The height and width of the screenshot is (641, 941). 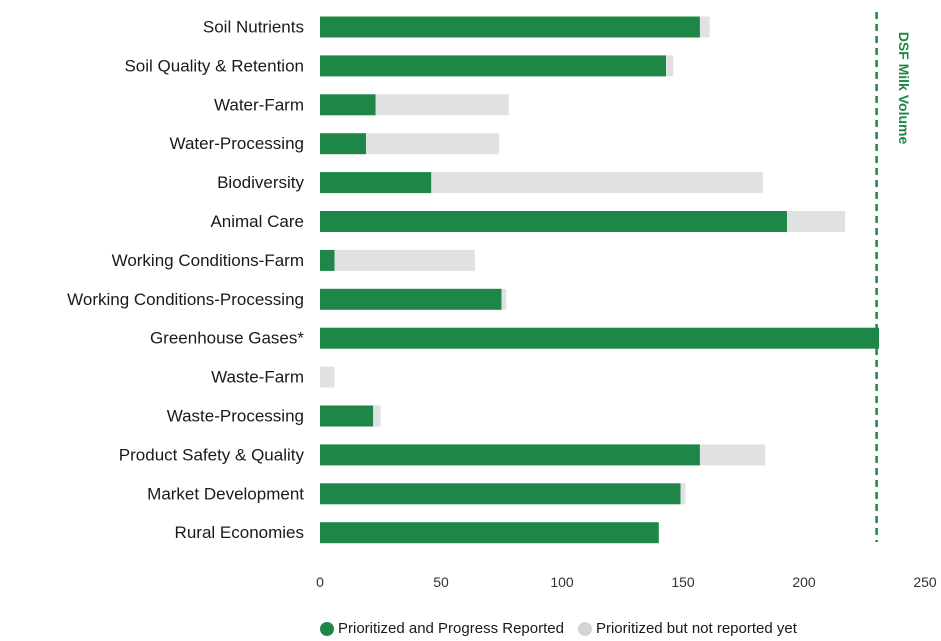 I want to click on bar-waste-processing-reported, so click(x=347, y=416).